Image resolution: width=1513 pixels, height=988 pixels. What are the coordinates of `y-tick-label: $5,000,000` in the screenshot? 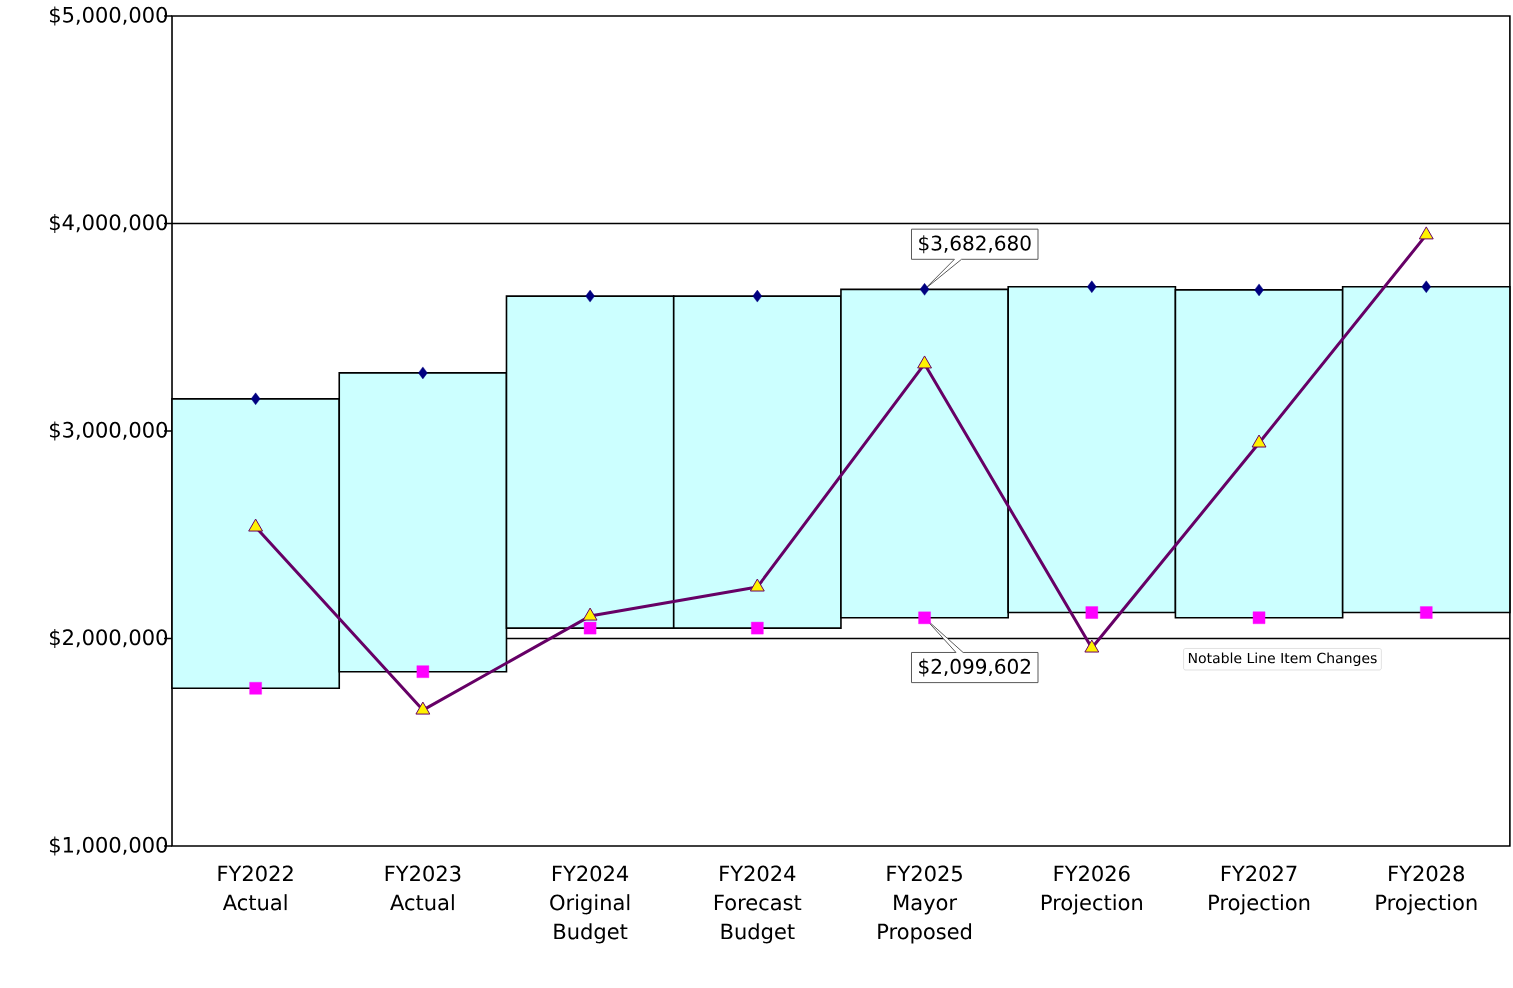 It's located at (108, 16).